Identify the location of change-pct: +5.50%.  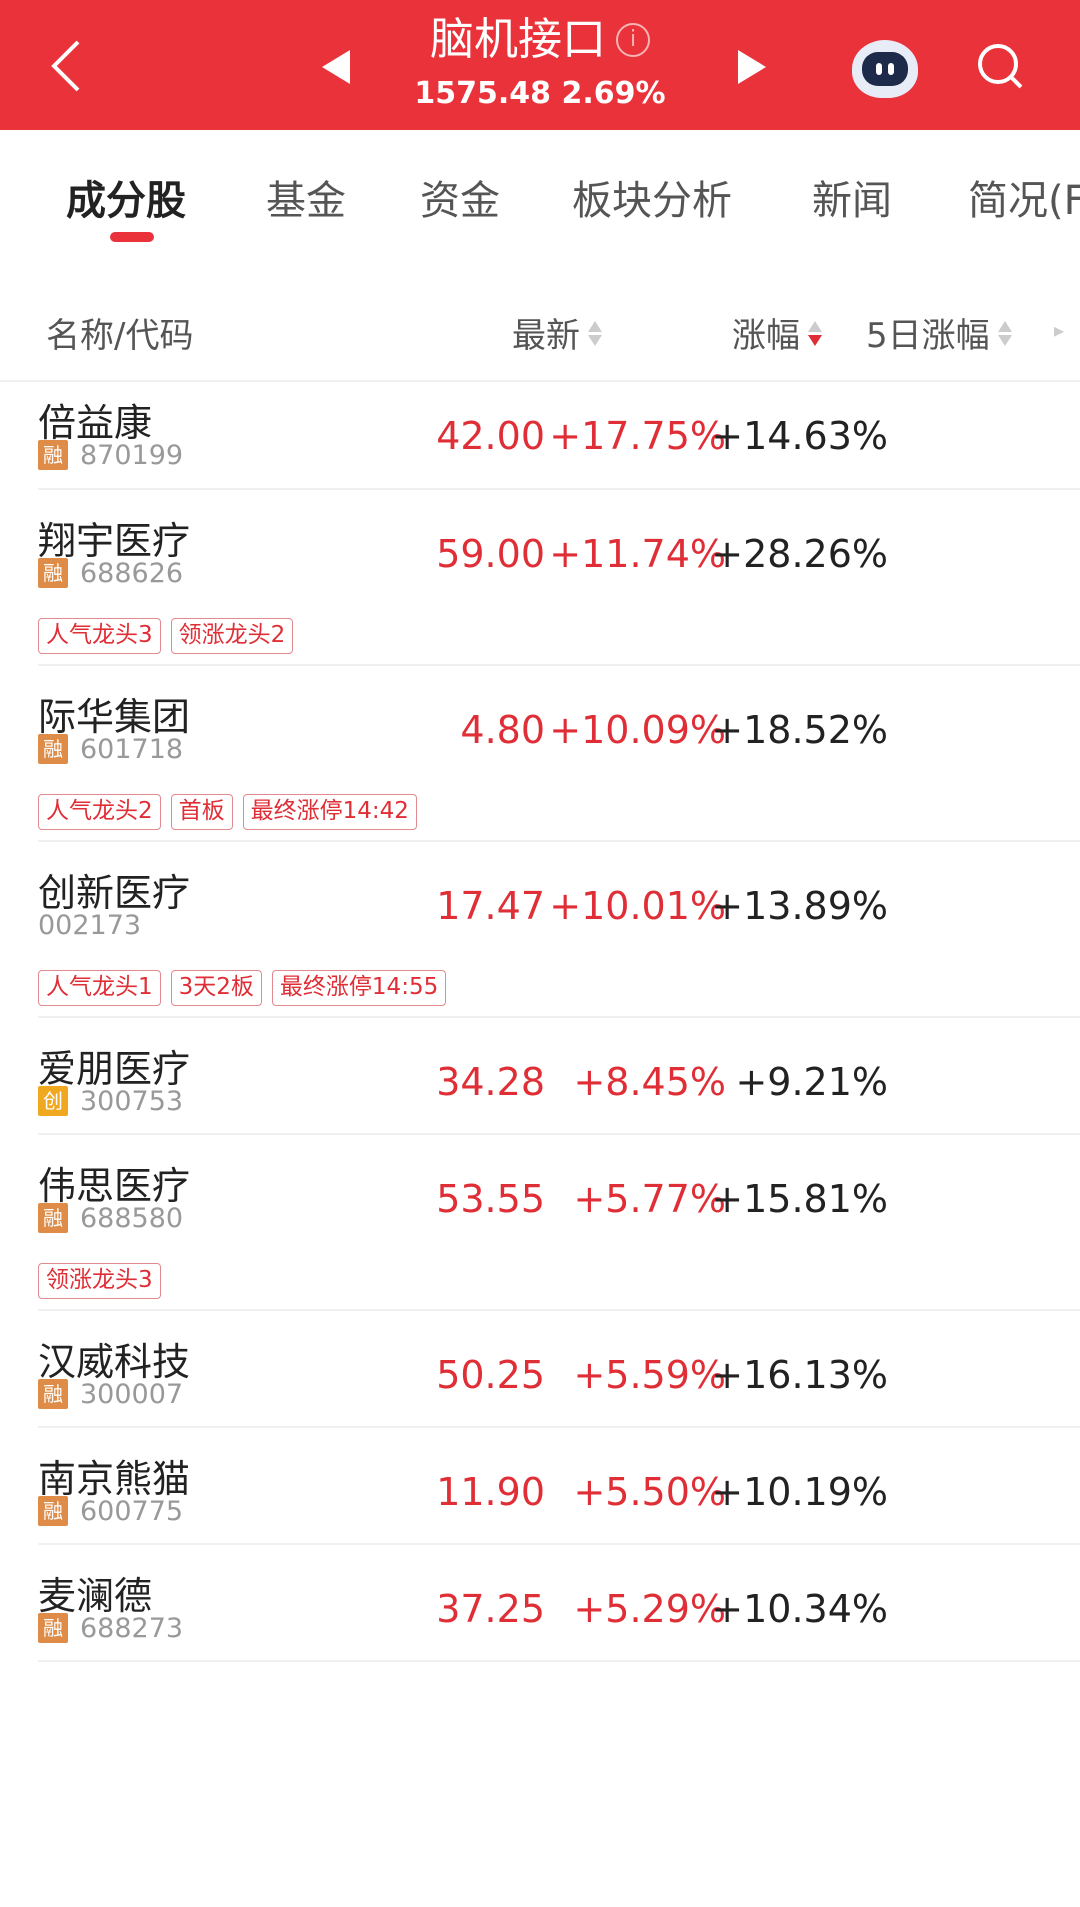
(649, 1492).